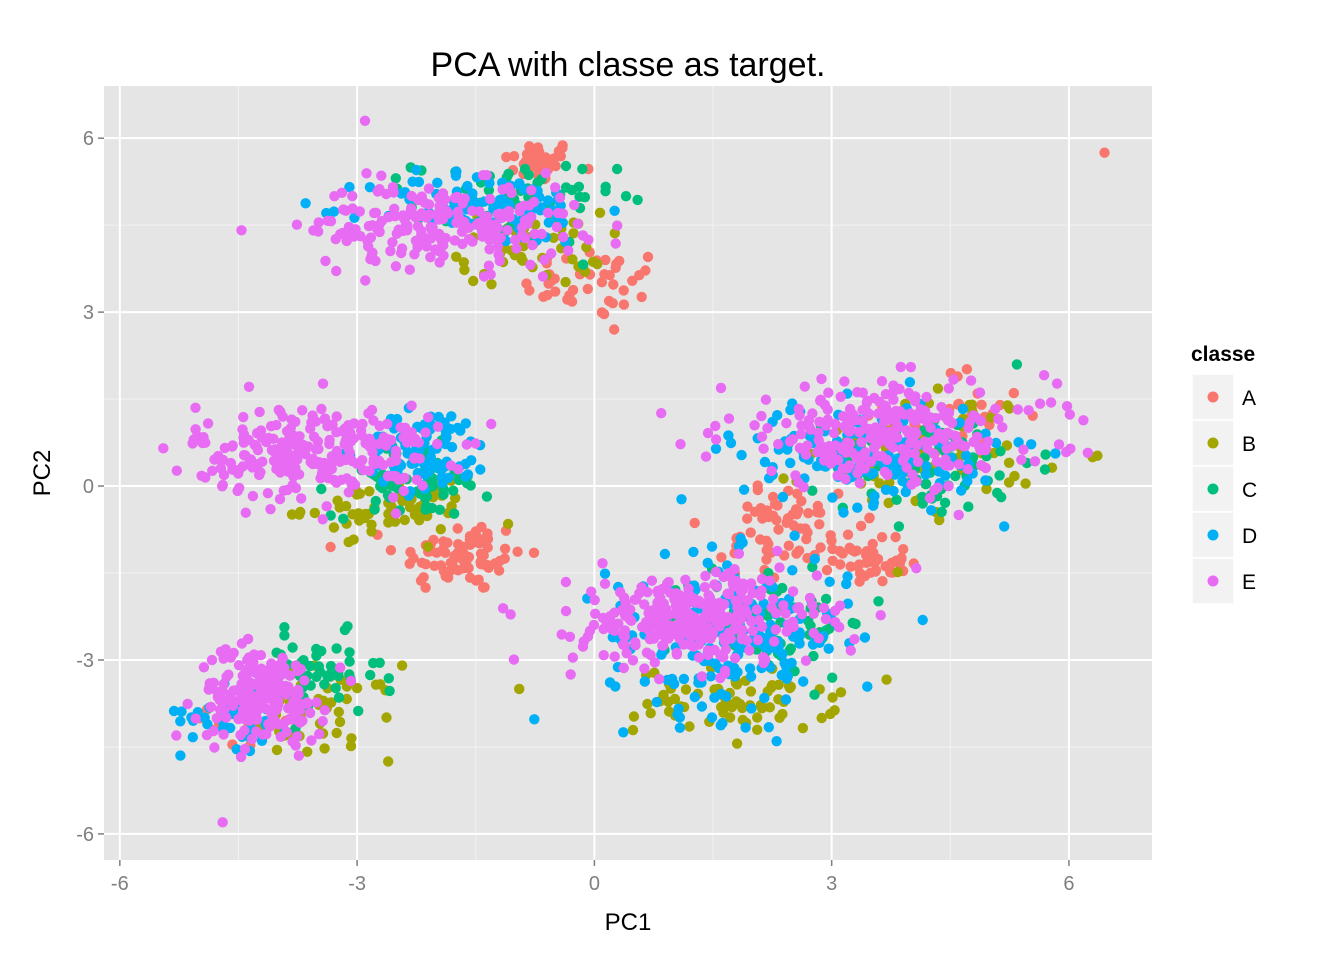 The image size is (1344, 965). Describe the element at coordinates (628, 922) in the screenshot. I see `x-axis-title: PC1` at that location.